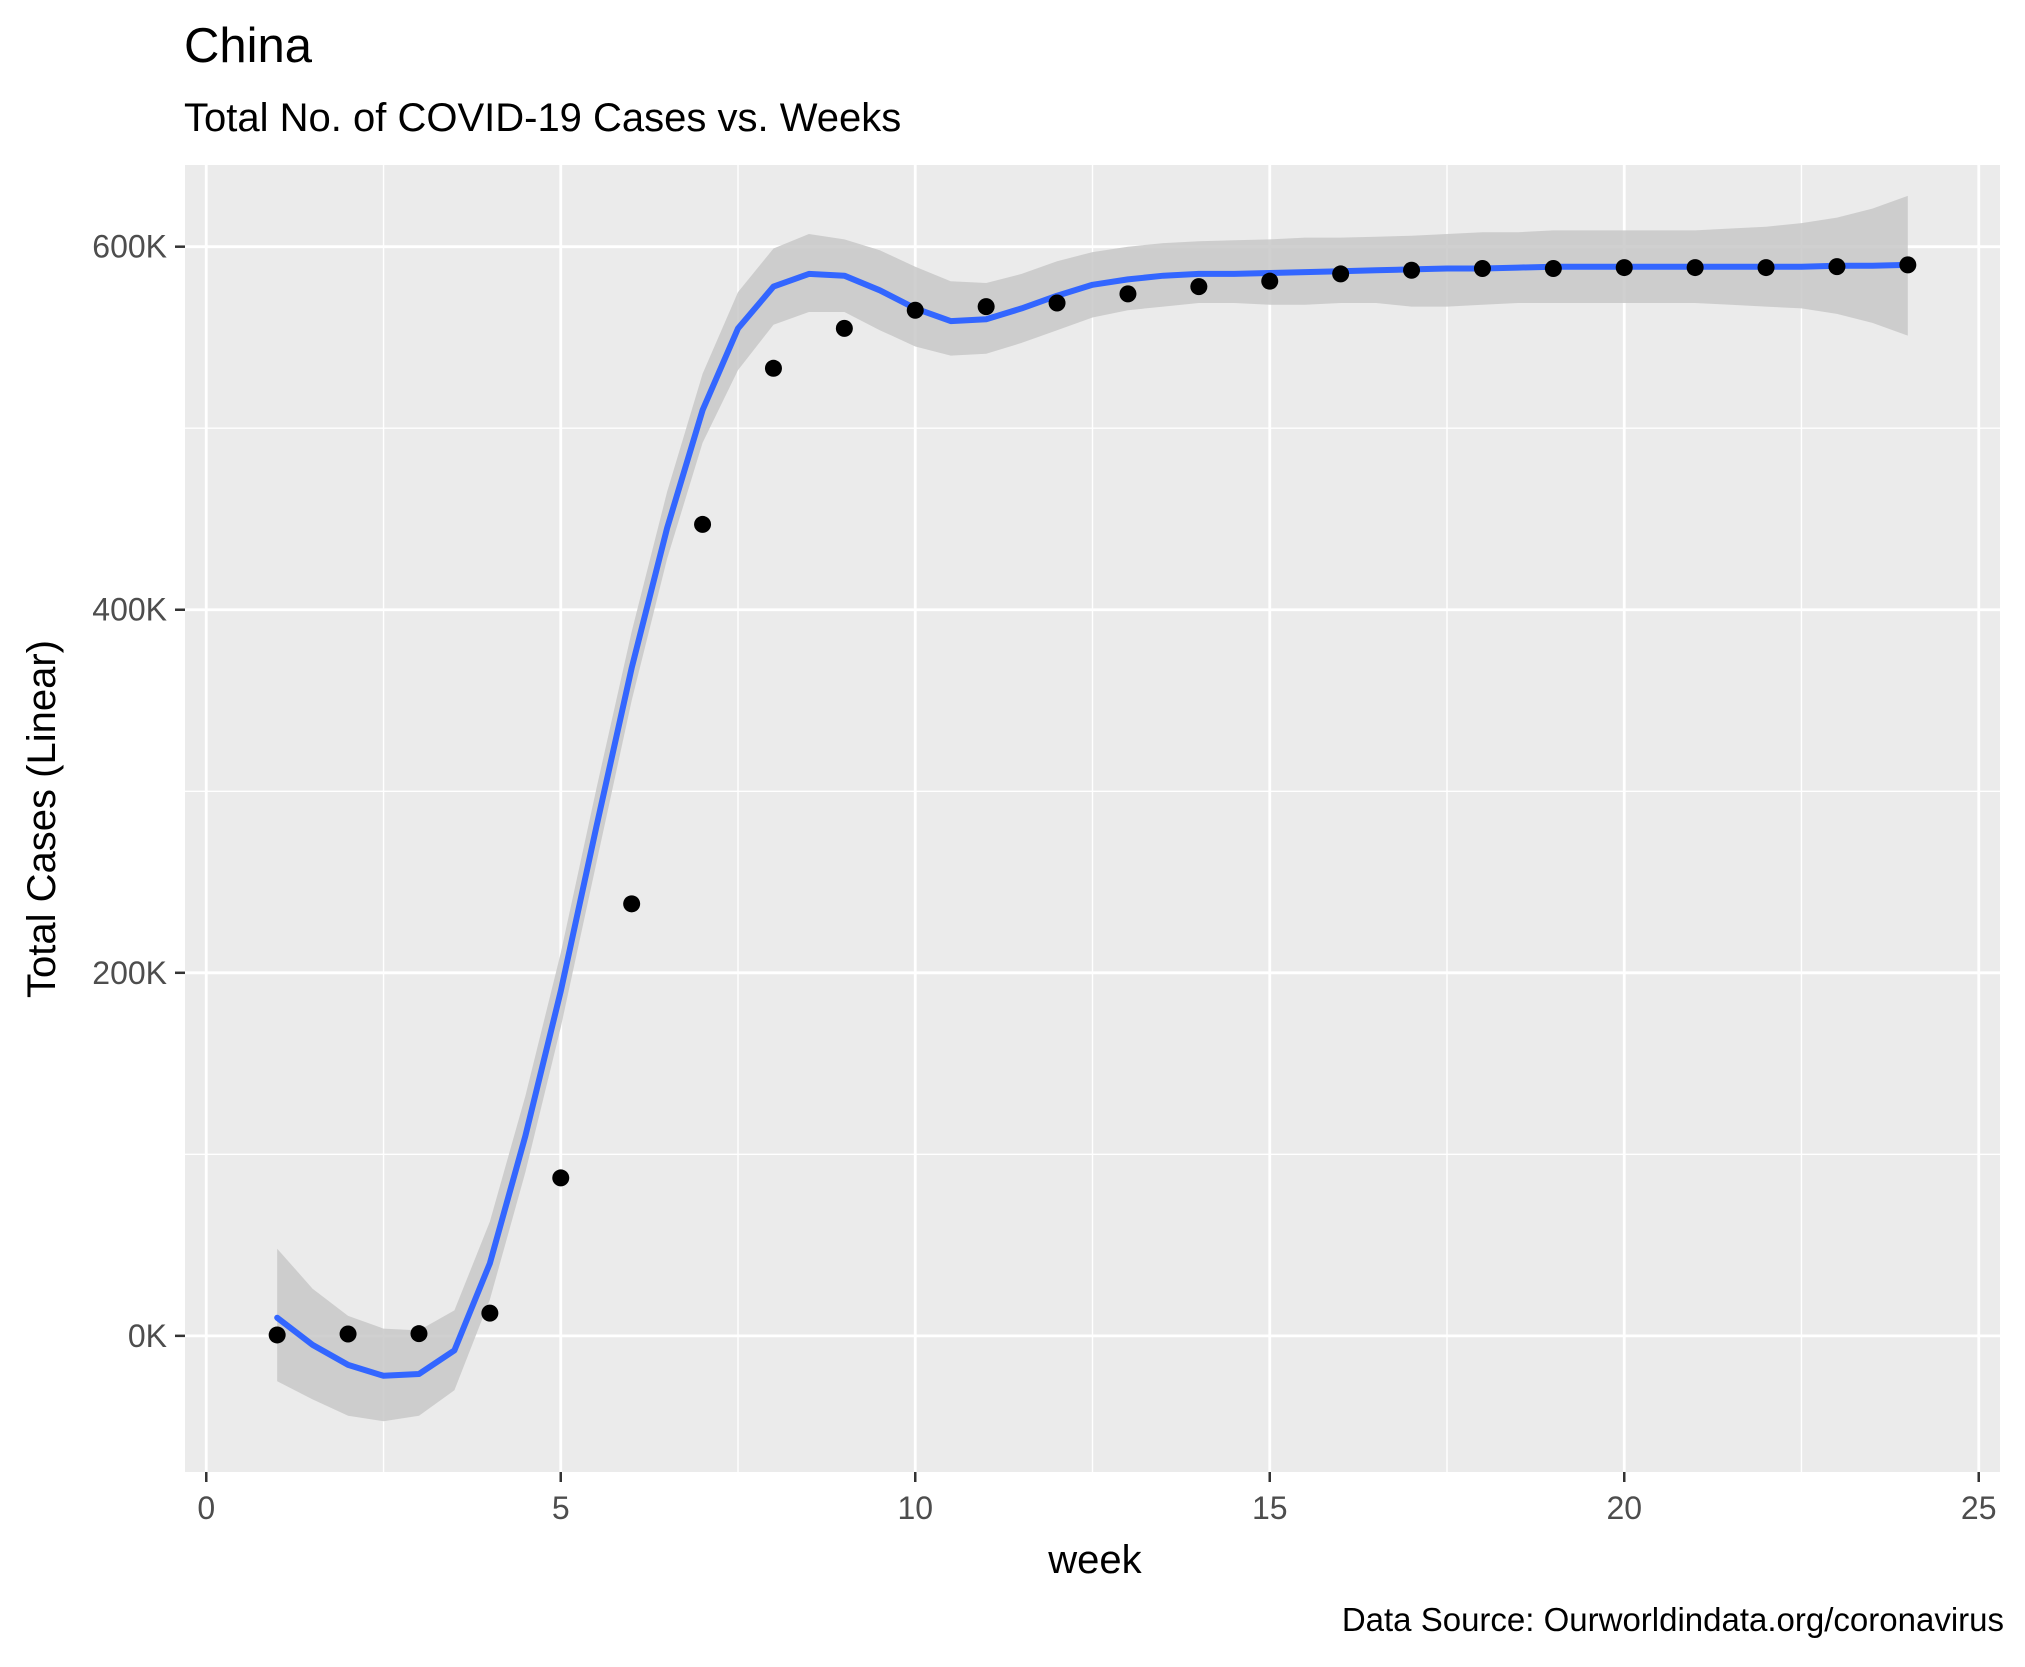 The width and height of the screenshot is (2025, 1667). I want to click on x-axis-label: week, so click(1094, 1560).